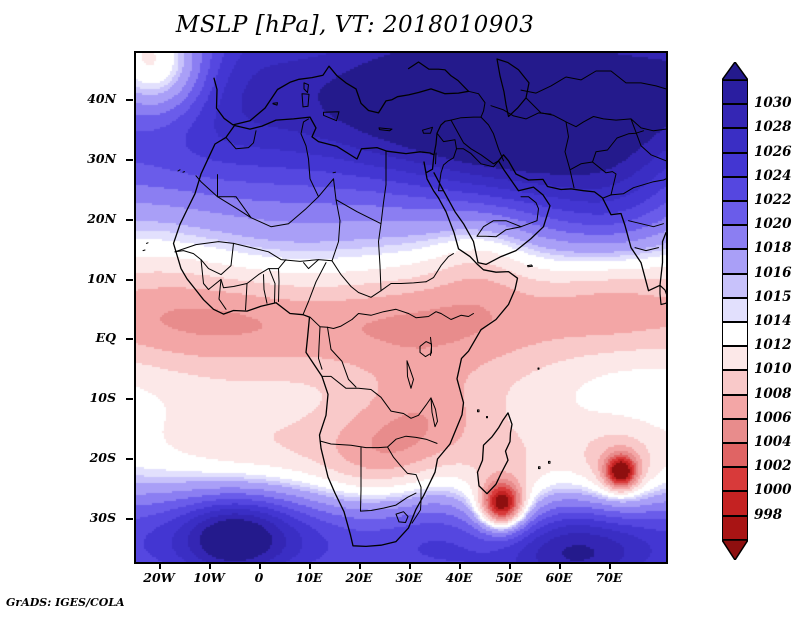  I want to click on x-tick-label-30e: 30E, so click(409, 577).